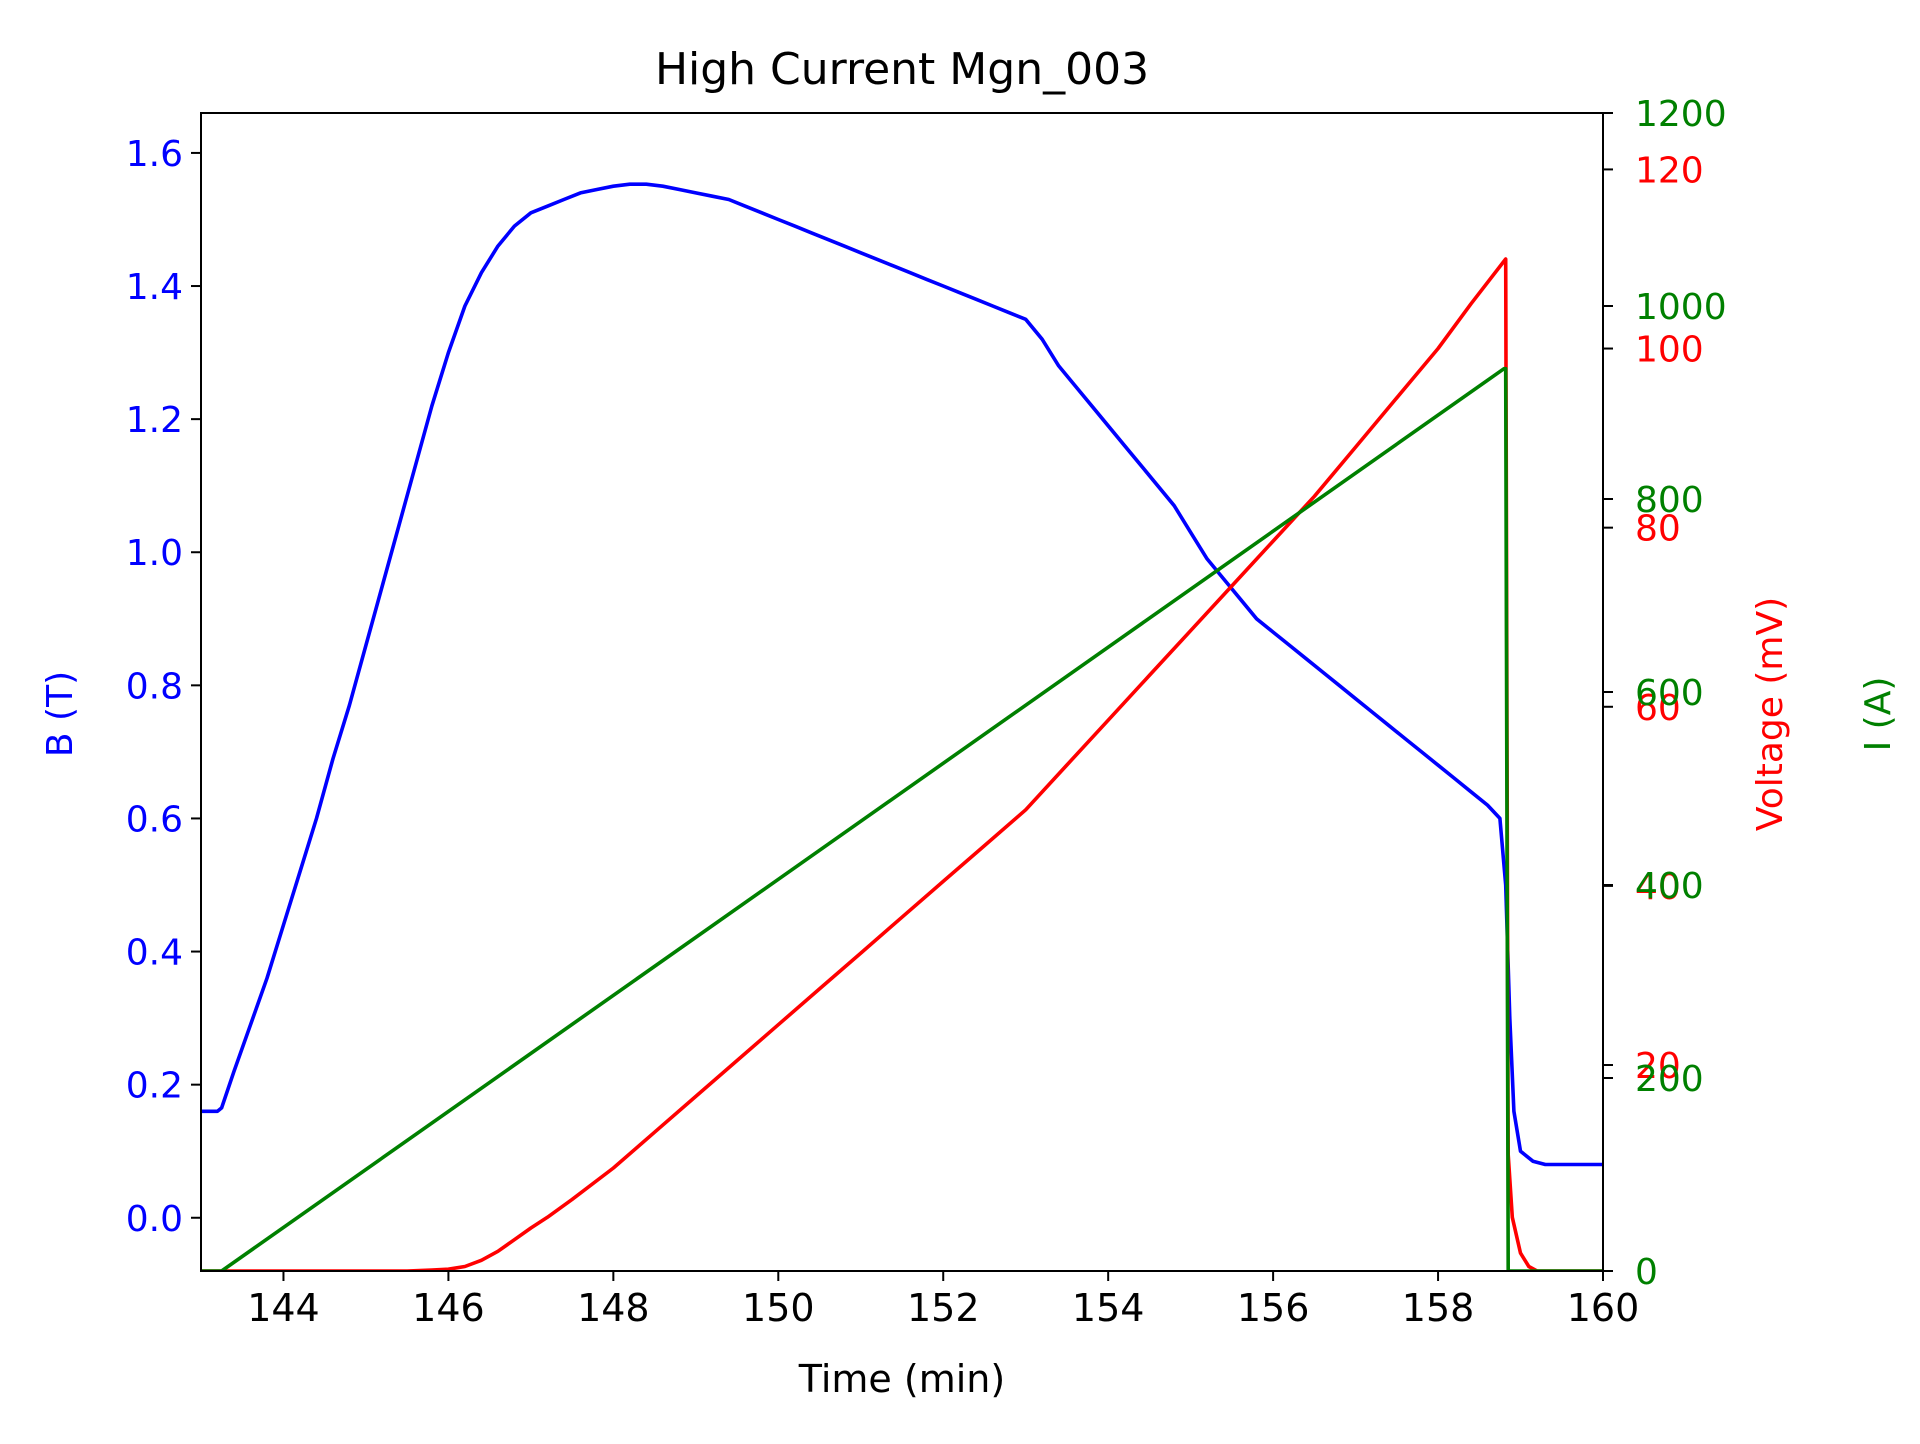  What do you see at coordinates (1770, 714) in the screenshot?
I see `voltage-axis-label: Voltage (mV)` at bounding box center [1770, 714].